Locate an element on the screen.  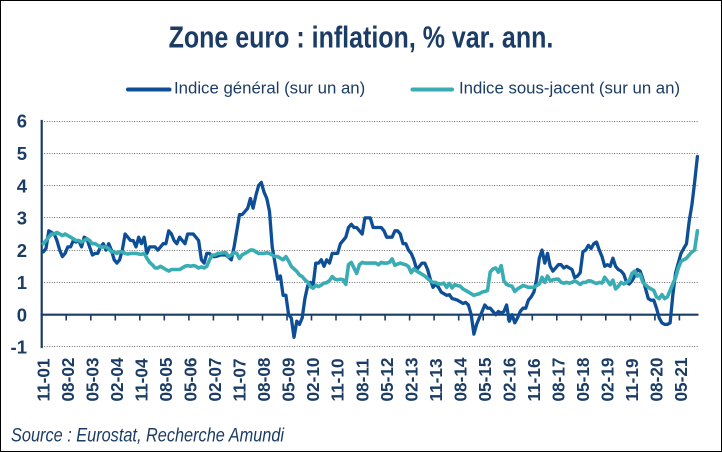
svg-text: 08-08 is located at coordinates (264, 379).